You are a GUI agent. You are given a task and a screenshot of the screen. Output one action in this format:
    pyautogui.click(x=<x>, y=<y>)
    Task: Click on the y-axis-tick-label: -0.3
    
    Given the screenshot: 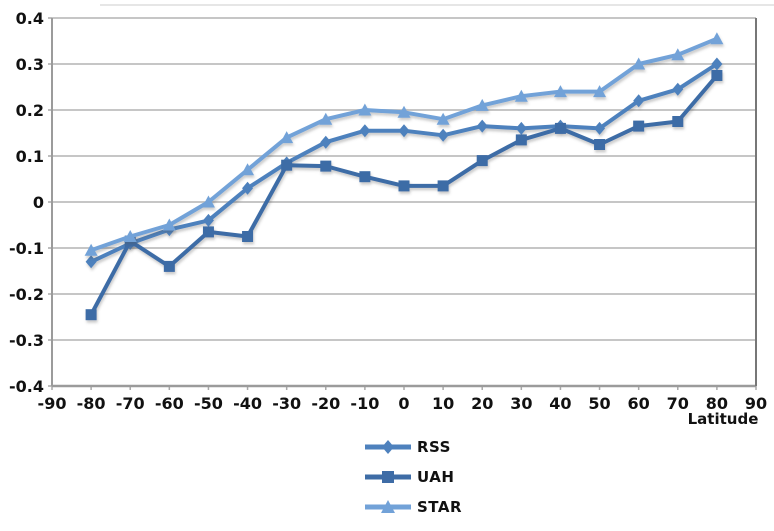 What is the action you would take?
    pyautogui.click(x=26, y=340)
    